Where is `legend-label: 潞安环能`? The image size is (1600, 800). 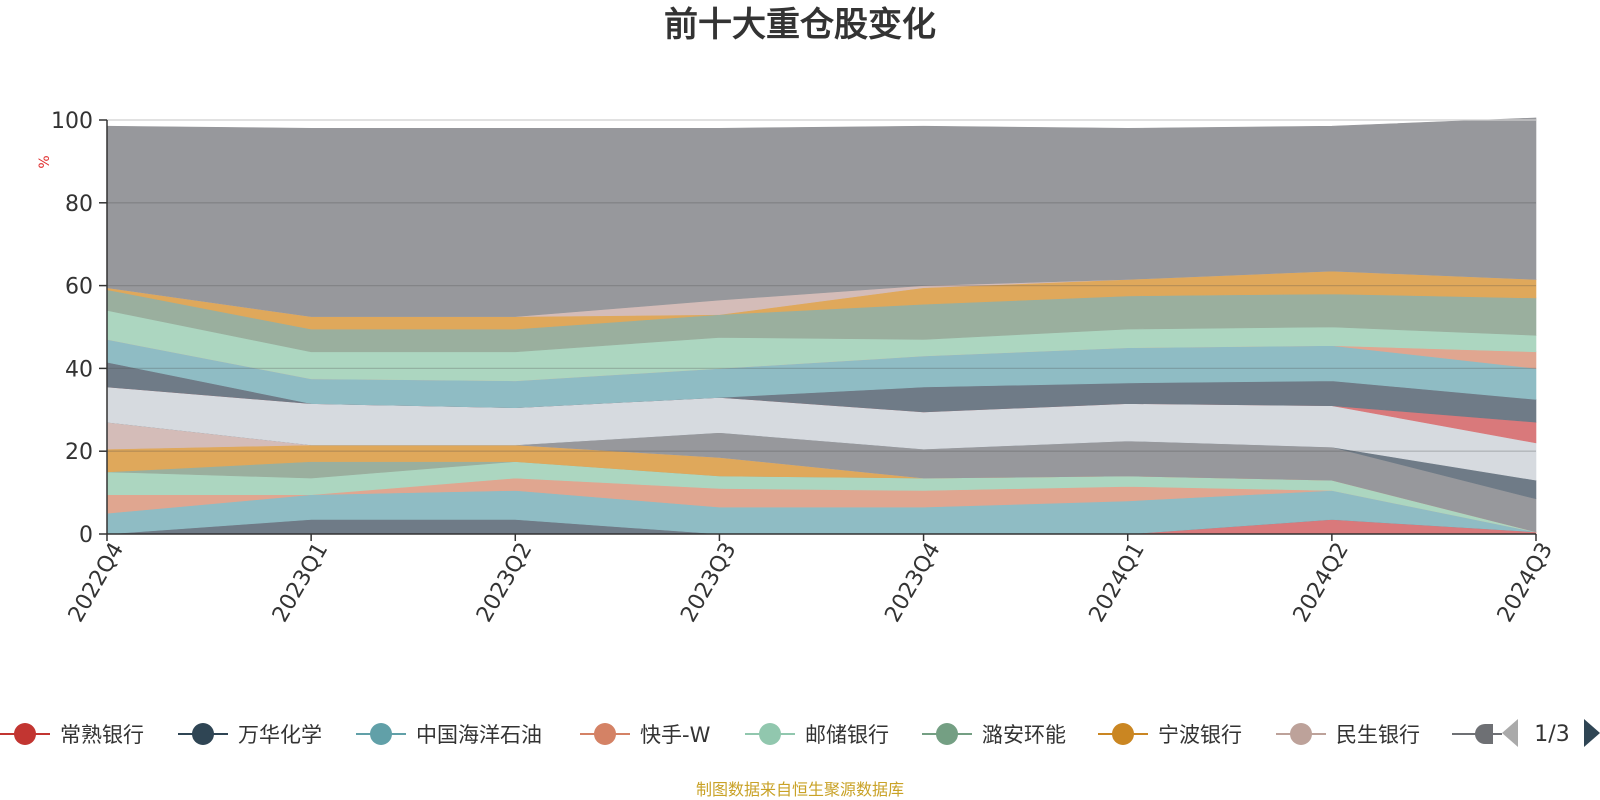
legend-label: 潞安环能 is located at coordinates (1024, 735).